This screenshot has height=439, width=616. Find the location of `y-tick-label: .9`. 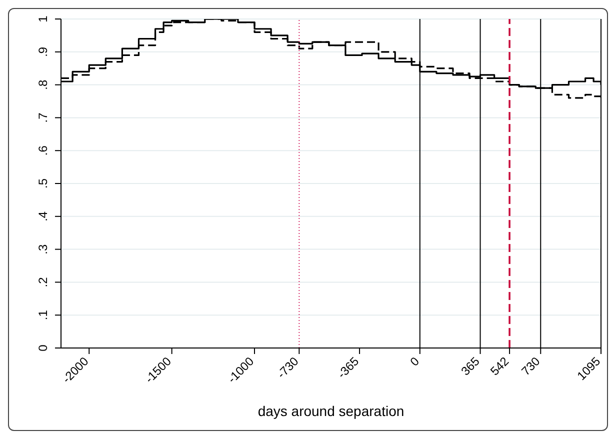

y-tick-label: .9 is located at coordinates (43, 51).